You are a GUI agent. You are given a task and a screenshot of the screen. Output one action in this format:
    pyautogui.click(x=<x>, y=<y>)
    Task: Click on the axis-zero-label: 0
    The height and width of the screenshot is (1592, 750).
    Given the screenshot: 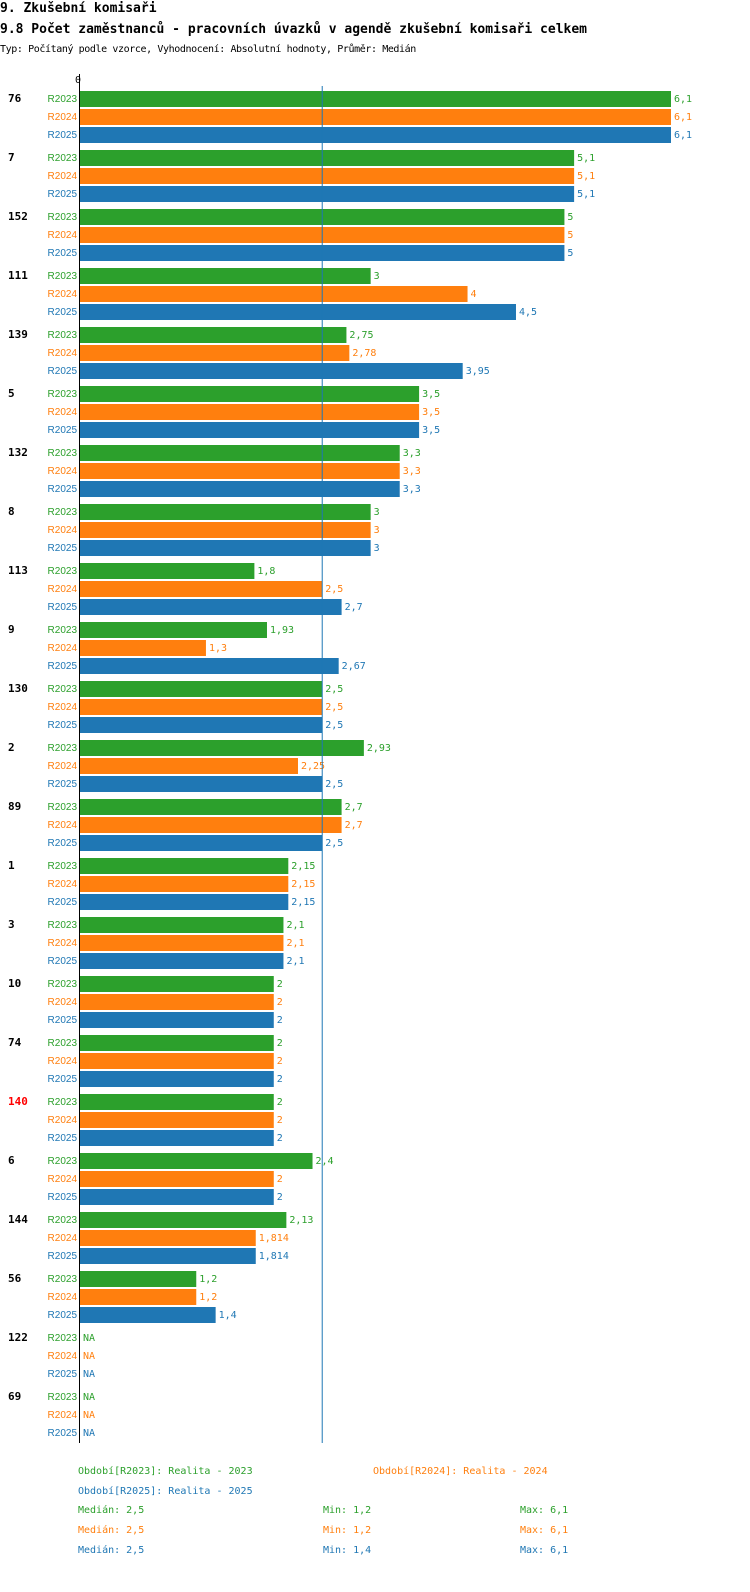 What is the action you would take?
    pyautogui.click(x=78, y=80)
    